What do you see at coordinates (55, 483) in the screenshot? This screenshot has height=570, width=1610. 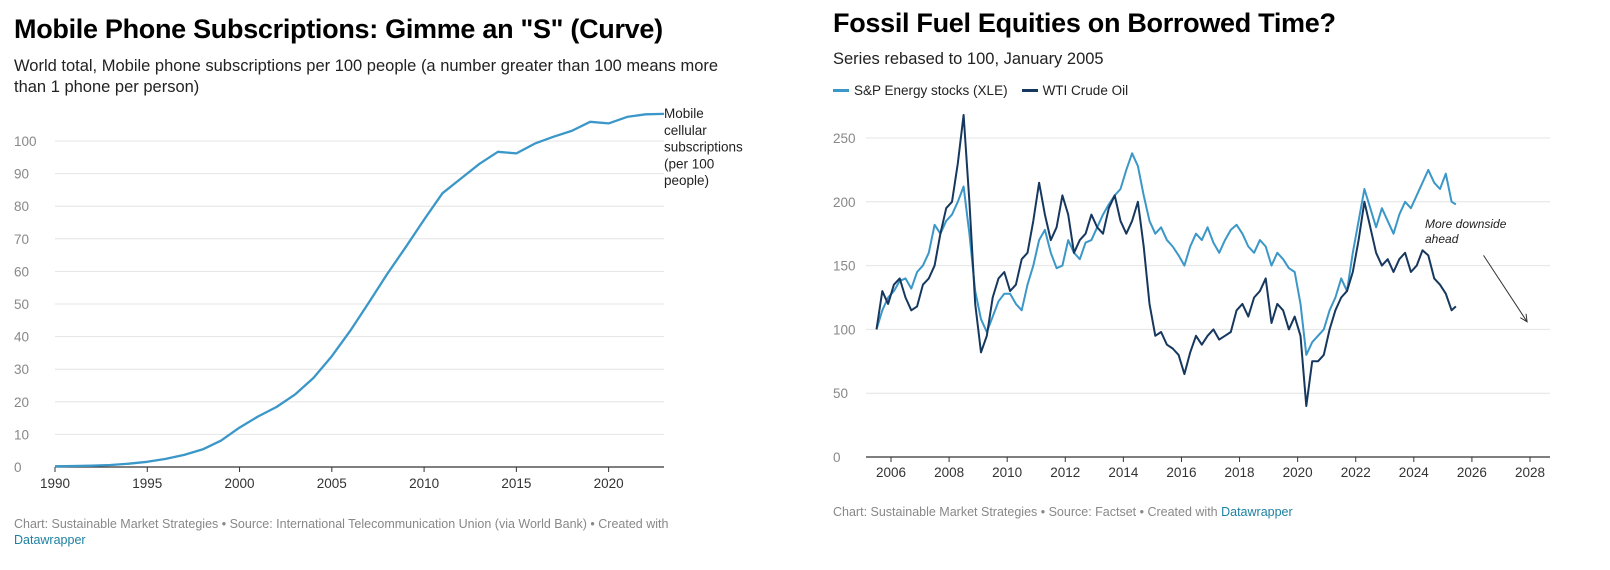 I see `x-tick-label: 1990` at bounding box center [55, 483].